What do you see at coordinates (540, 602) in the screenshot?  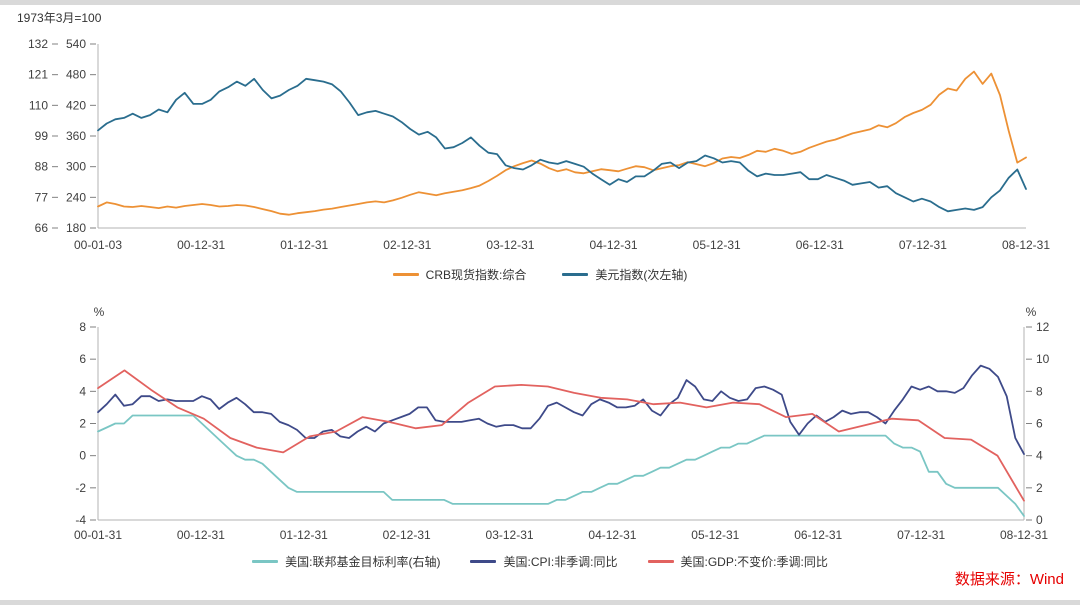 I see `window-edge-bottom` at bounding box center [540, 602].